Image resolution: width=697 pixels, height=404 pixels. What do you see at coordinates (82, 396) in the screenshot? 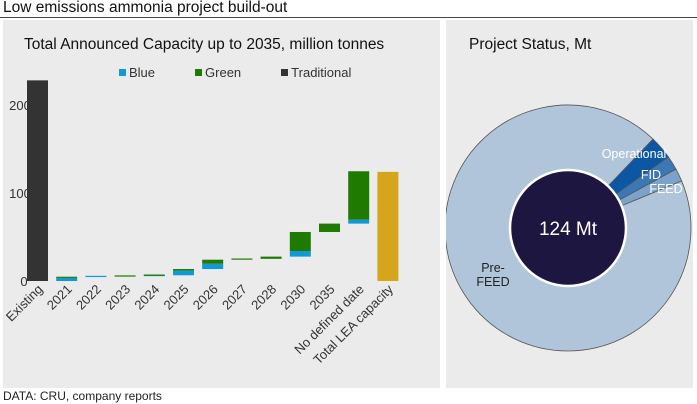
I see `data-source-note: DATA: CRU, company reports` at bounding box center [82, 396].